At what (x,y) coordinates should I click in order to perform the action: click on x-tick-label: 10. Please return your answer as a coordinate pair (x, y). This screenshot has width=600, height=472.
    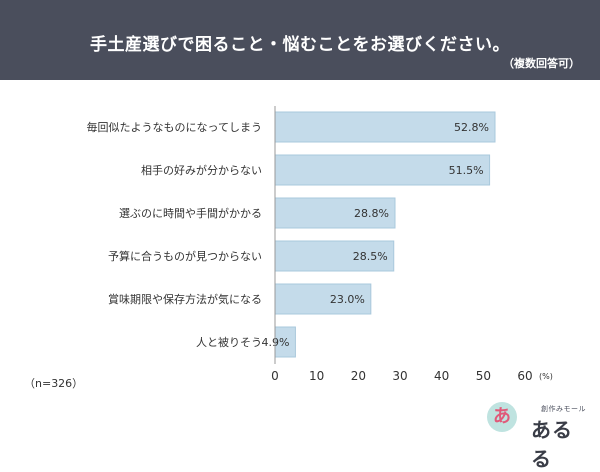
    Looking at the image, I should click on (316, 376).